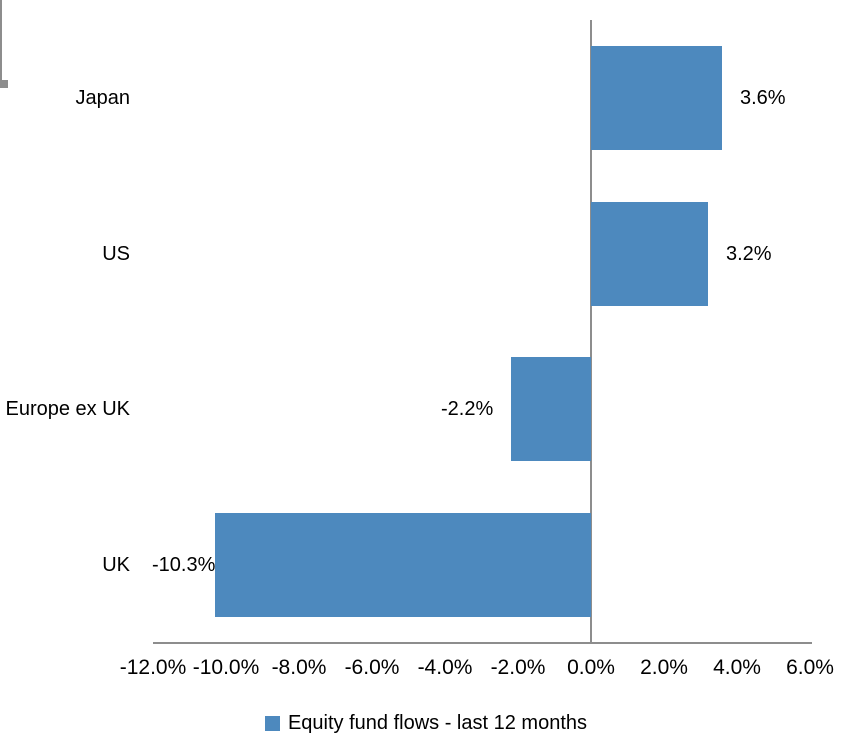 The height and width of the screenshot is (747, 852). I want to click on x-axis-tick-label: -12.0%, so click(153, 667).